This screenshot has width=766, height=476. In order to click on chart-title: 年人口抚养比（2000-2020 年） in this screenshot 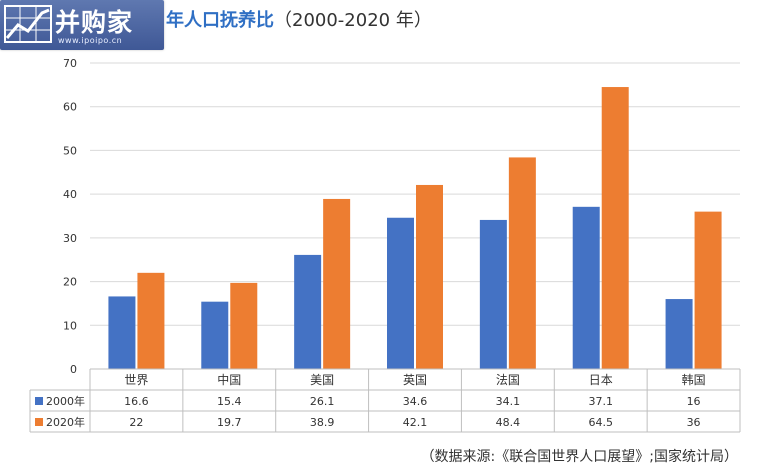, I will do `click(299, 19)`.